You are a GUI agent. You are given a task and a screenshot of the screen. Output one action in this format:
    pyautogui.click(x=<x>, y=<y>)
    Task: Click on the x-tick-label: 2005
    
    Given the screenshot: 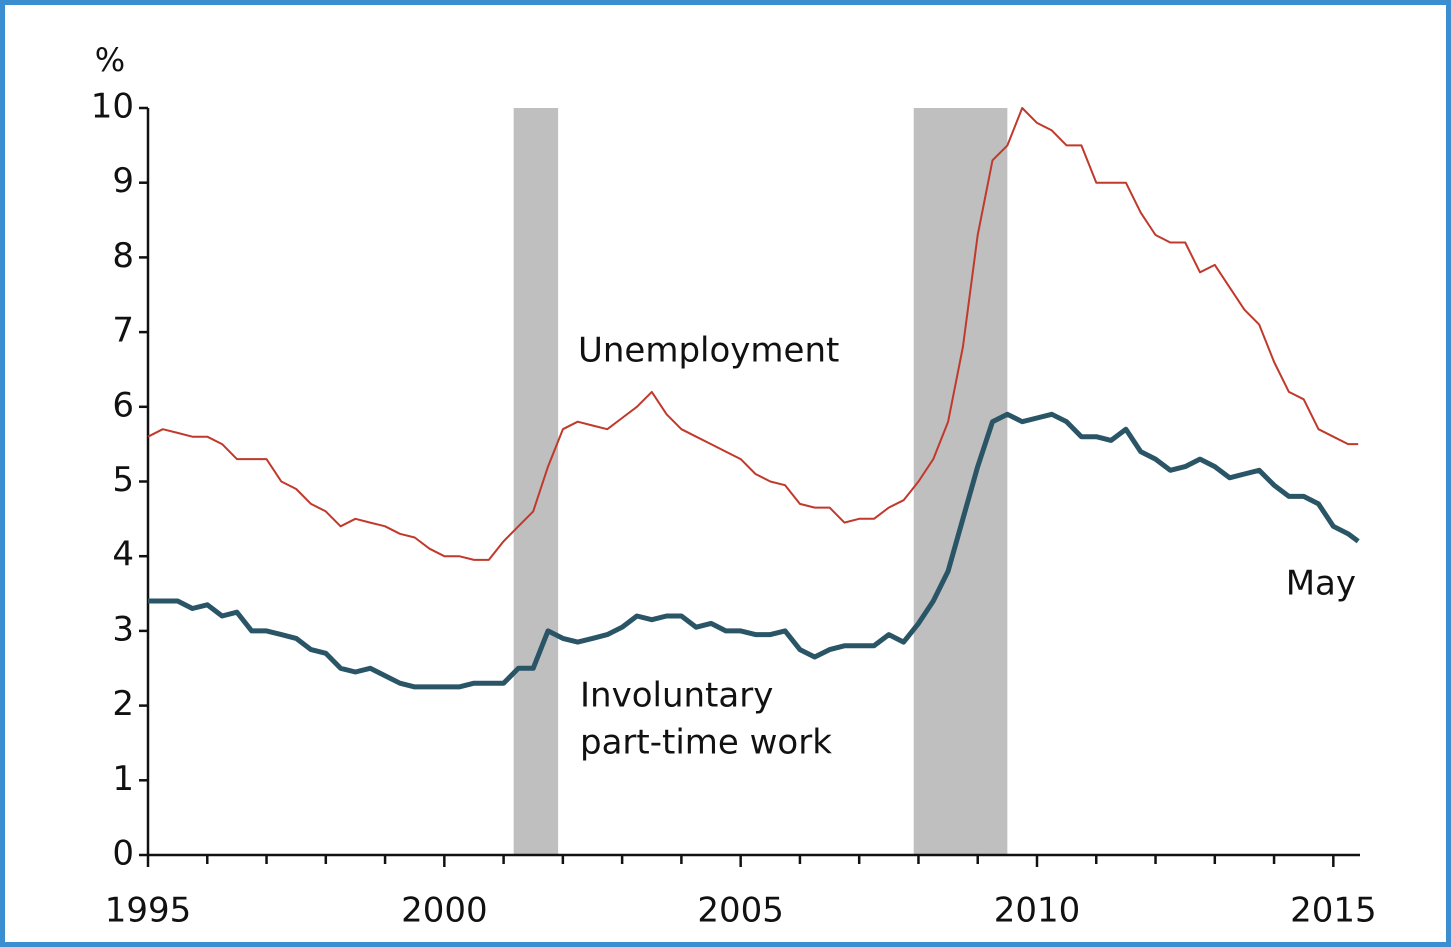 What is the action you would take?
    pyautogui.click(x=740, y=911)
    